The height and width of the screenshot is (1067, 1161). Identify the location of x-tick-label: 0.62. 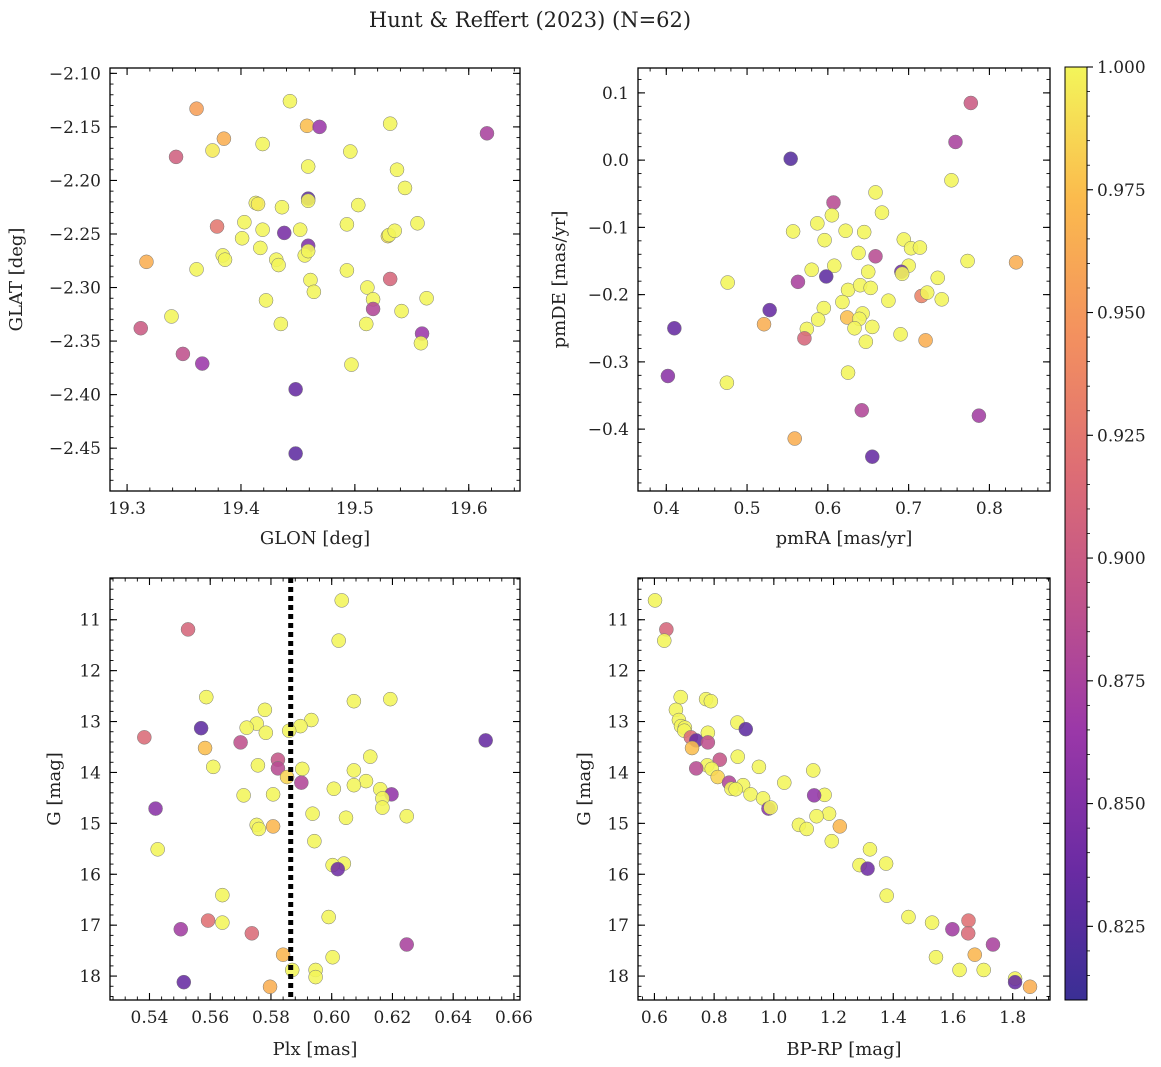
(393, 1018).